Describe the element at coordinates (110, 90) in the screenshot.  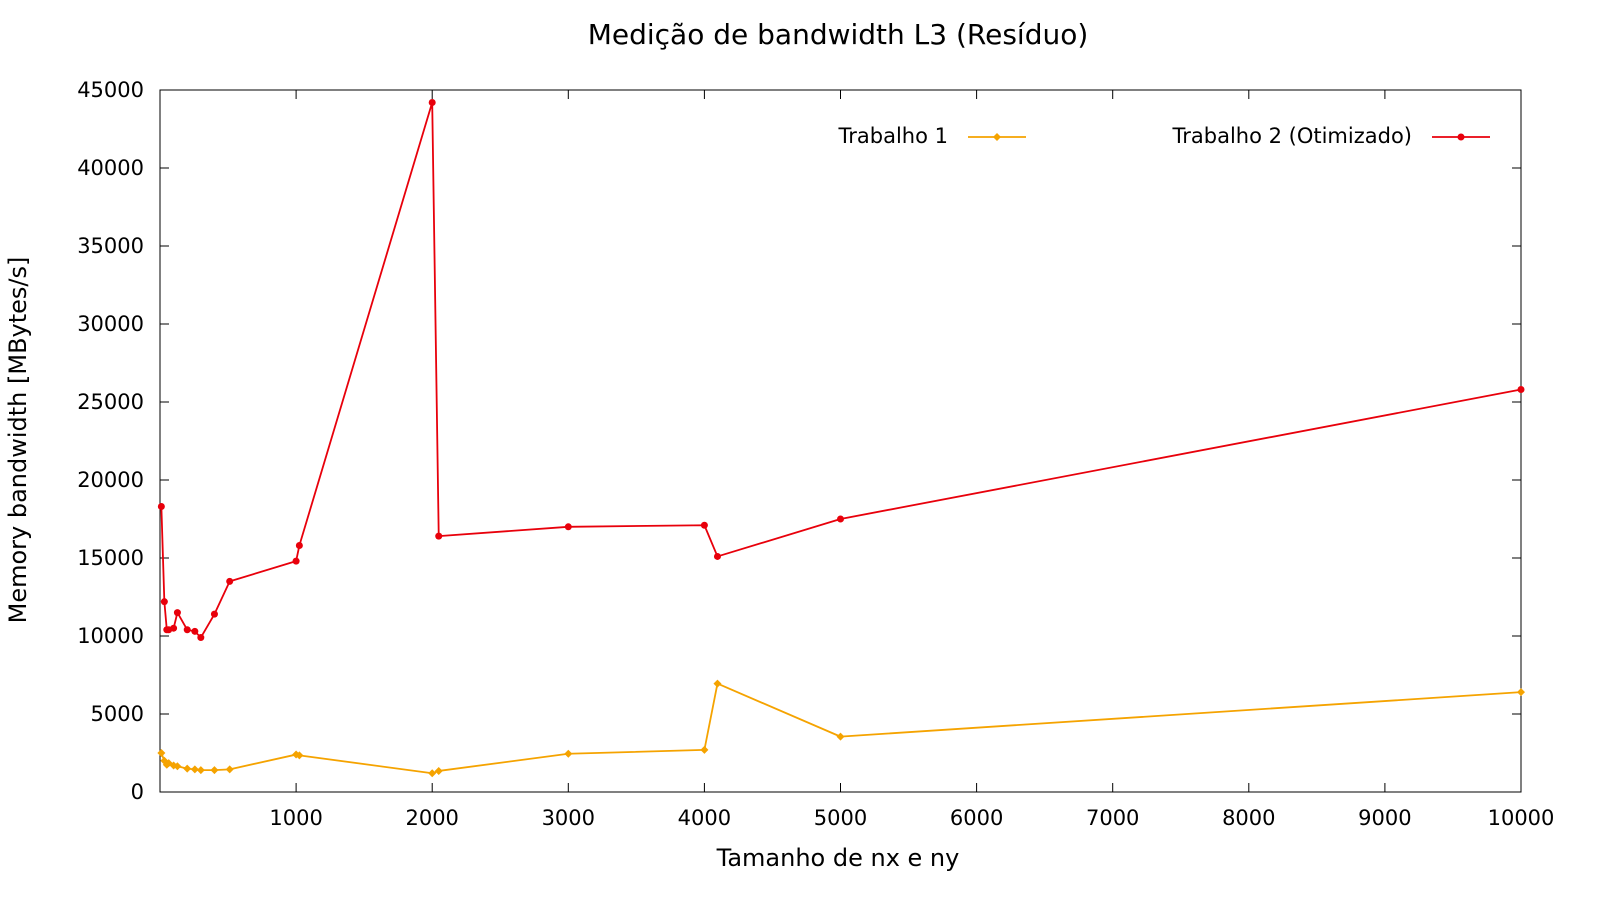
I see `y-tick-label: 45000` at that location.